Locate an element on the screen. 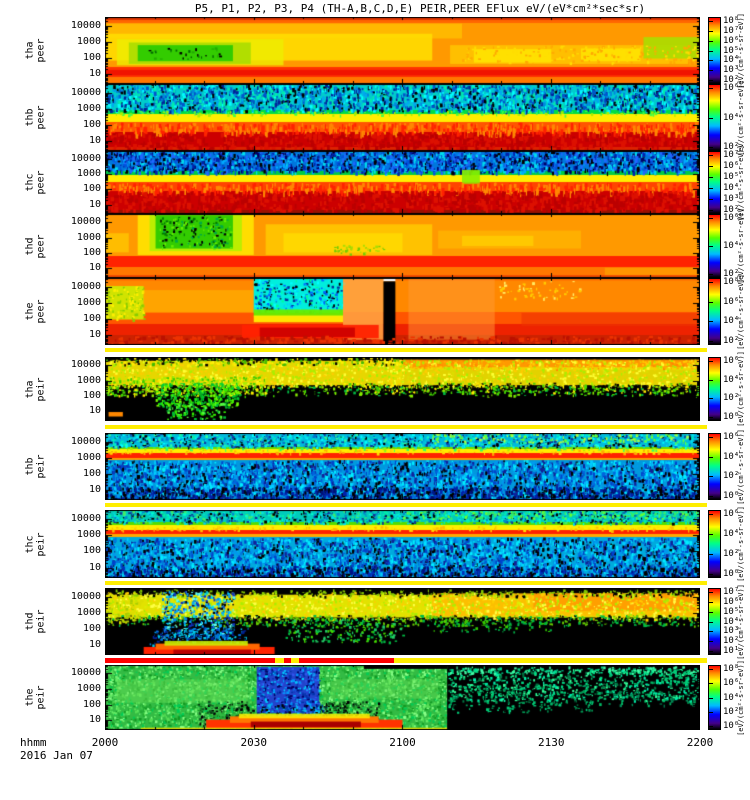 The width and height of the screenshot is (750, 800). y-tick-label-thd-peer: 10000 is located at coordinates (85, 222).